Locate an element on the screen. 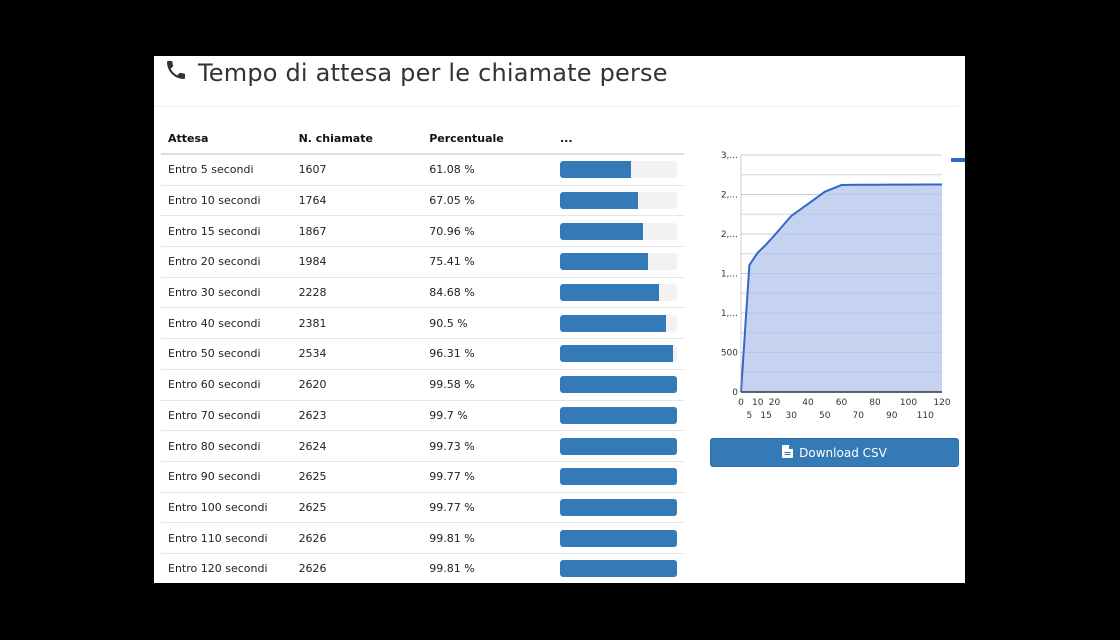  download-csv-button: Download CSV is located at coordinates (834, 452).